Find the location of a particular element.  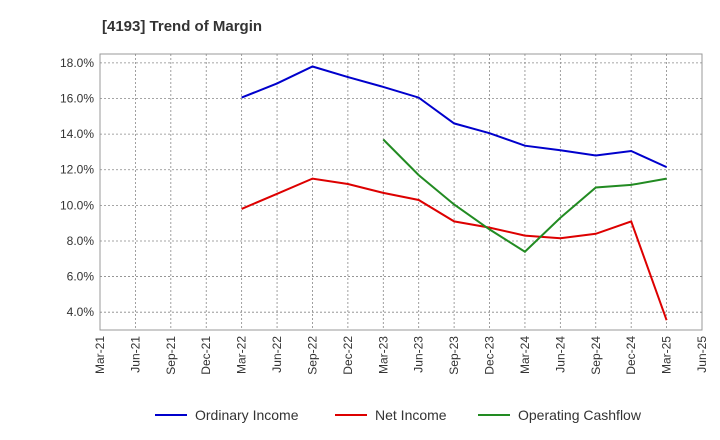

x-tick-label: Sep-24 is located at coordinates (596, 355).